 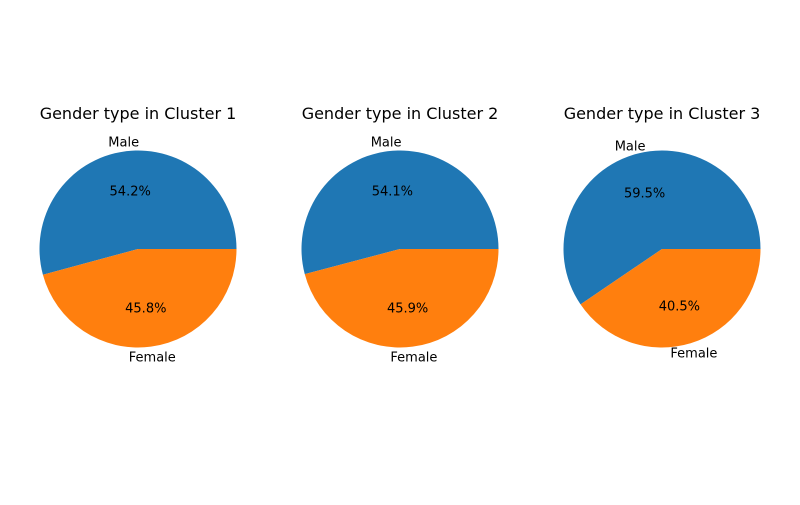 What do you see at coordinates (130, 191) in the screenshot?
I see `slice-percent-male: 54.2%` at bounding box center [130, 191].